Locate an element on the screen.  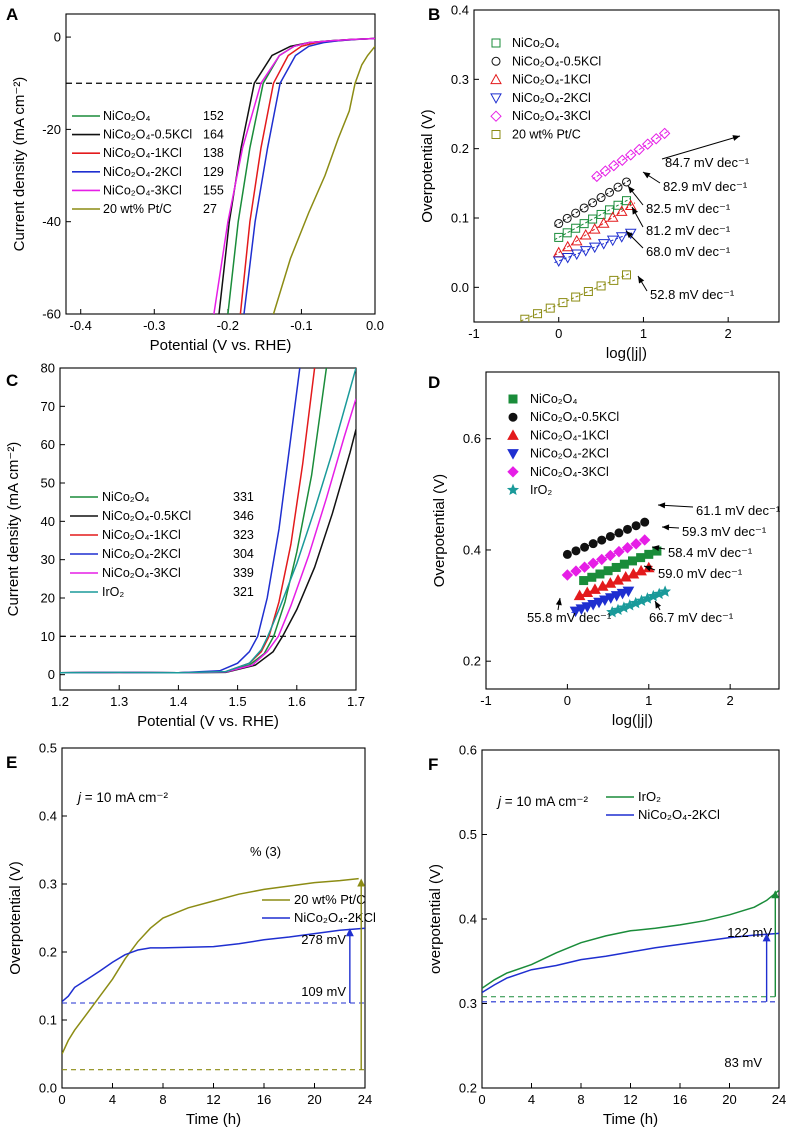
slope-label: 82.5 mV dec⁻¹ is located at coordinates (688, 208).